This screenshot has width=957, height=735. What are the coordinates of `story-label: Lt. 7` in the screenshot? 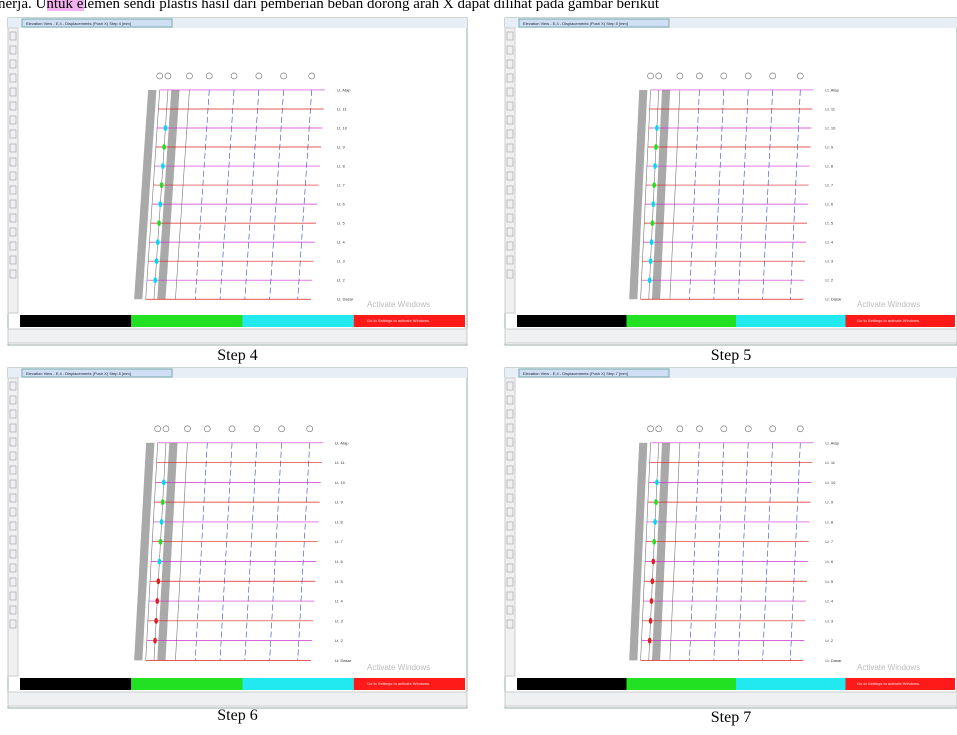 It's located at (829, 185).